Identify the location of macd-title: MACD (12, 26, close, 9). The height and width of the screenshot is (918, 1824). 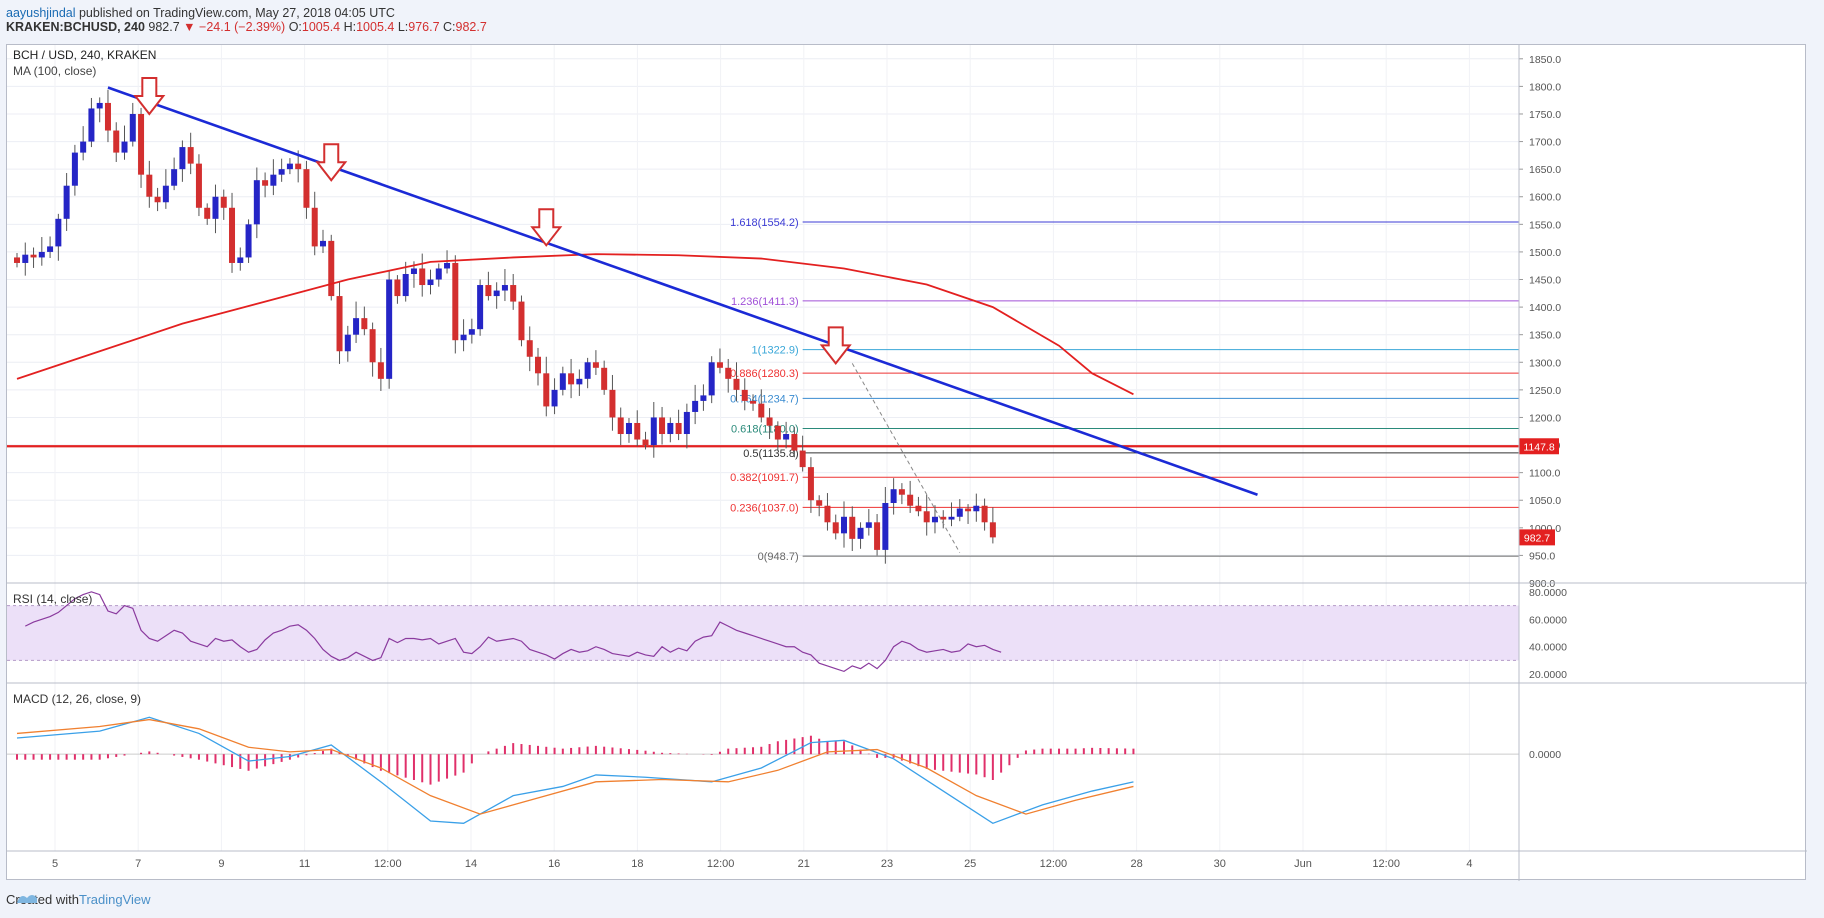
(77, 699).